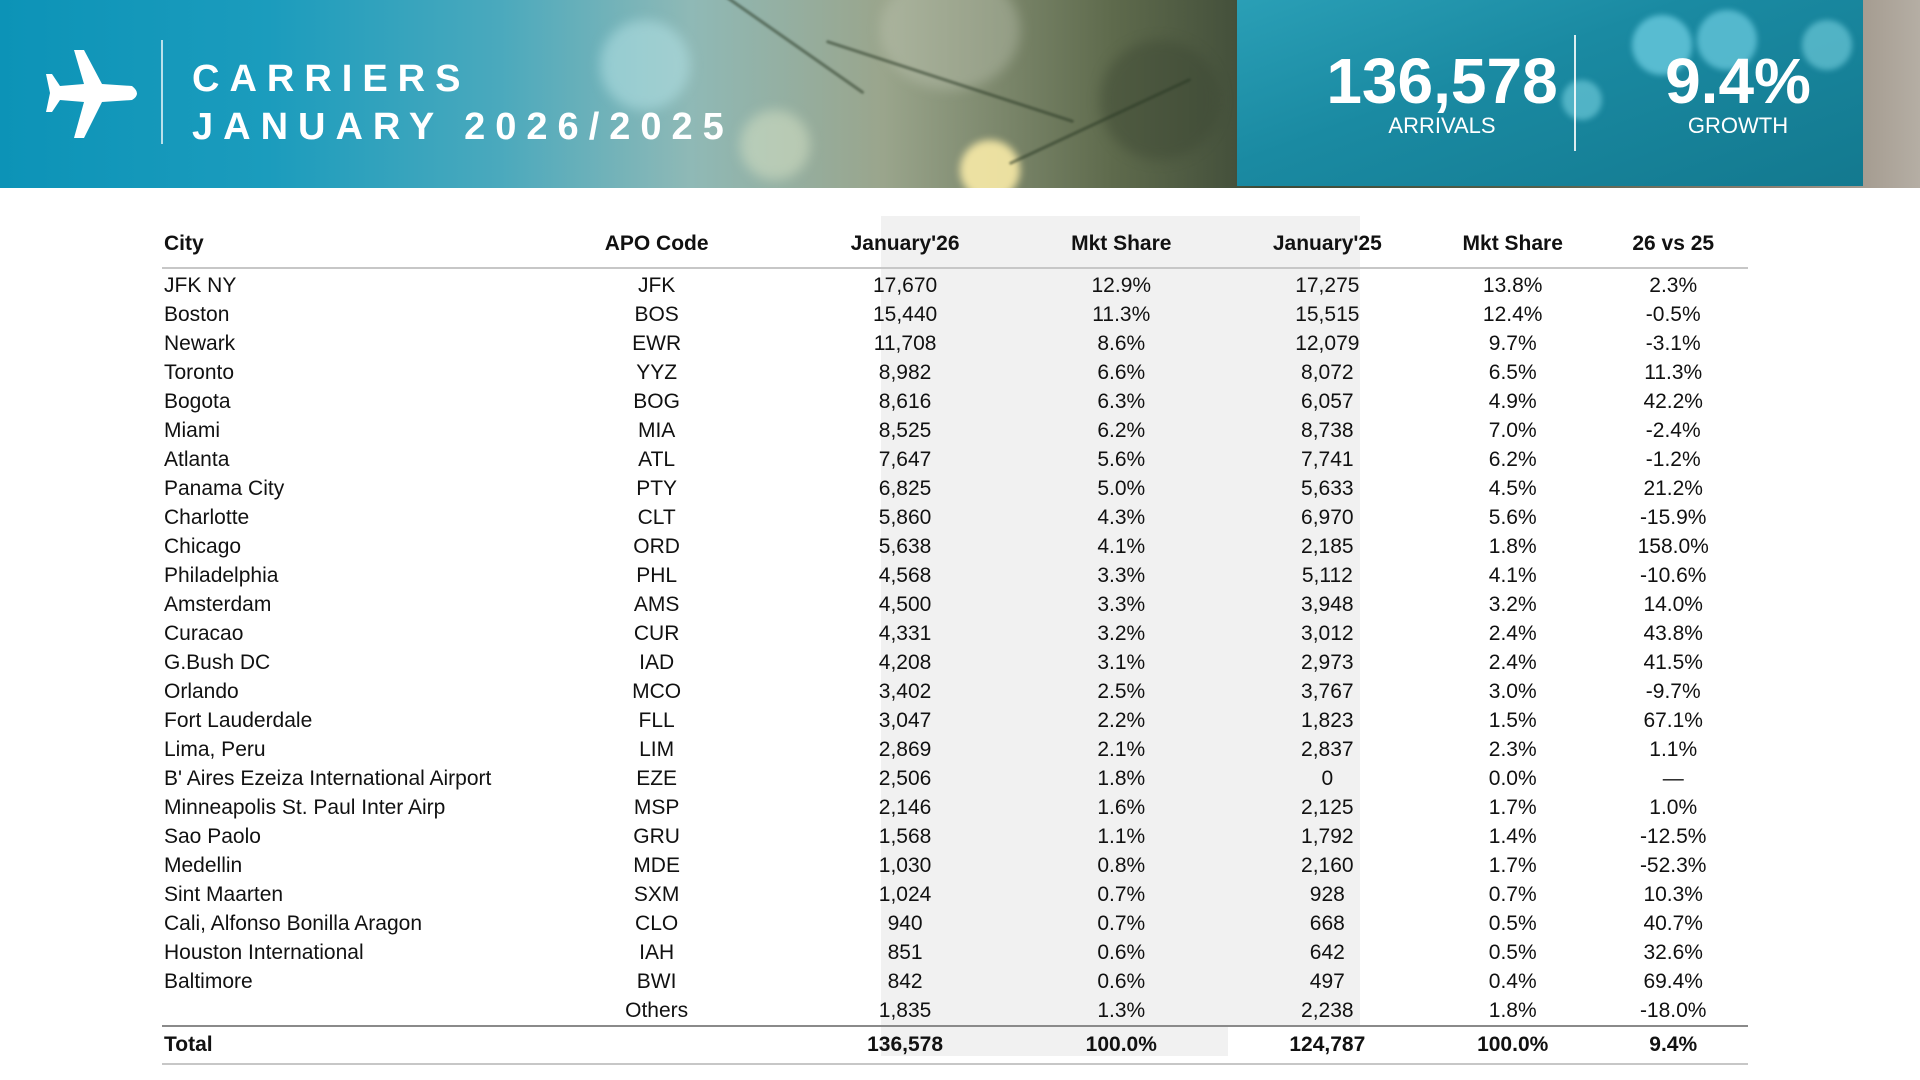 This screenshot has width=1920, height=1080. What do you see at coordinates (1121, 1010) in the screenshot?
I see `cell-mkt-share-26: 1.3%` at bounding box center [1121, 1010].